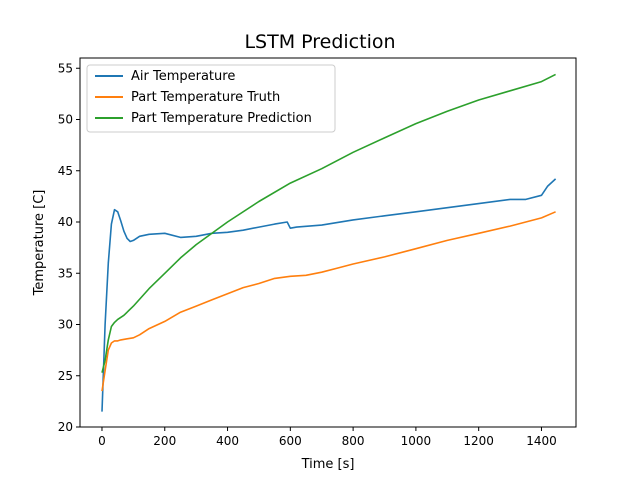  I want to click on x-tick-label: 1200, so click(478, 441).